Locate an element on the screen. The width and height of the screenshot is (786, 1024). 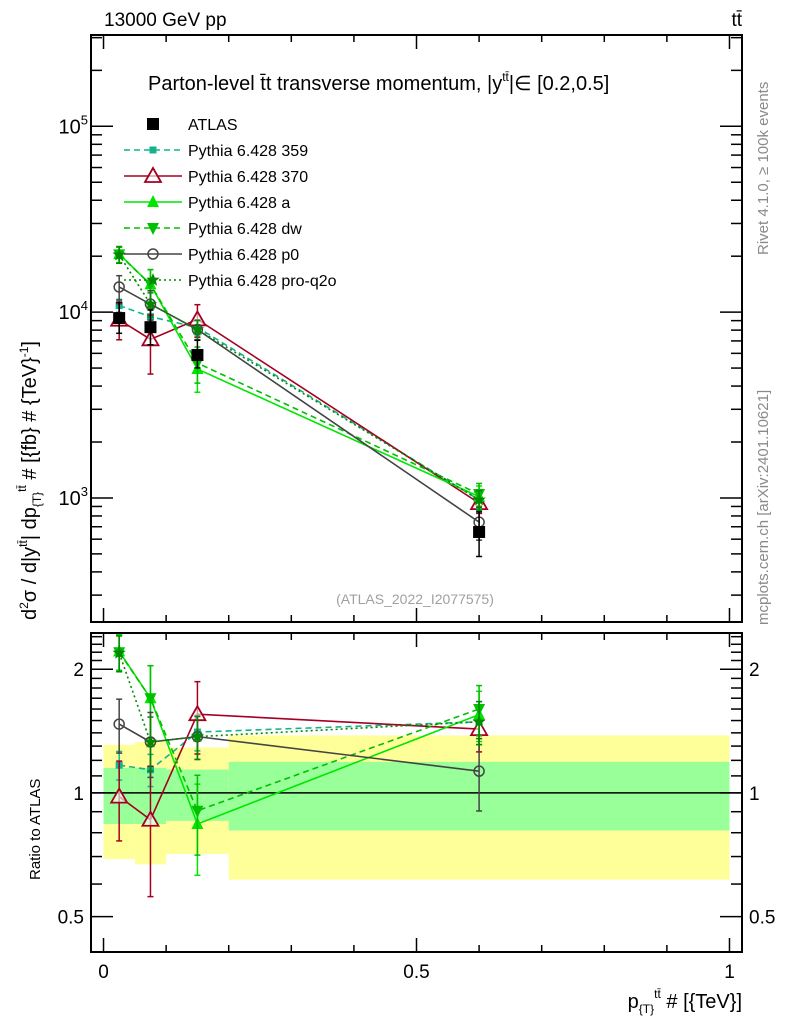
analysis-watermark: (ATLAS_2022_I2077575) is located at coordinates (415, 599).